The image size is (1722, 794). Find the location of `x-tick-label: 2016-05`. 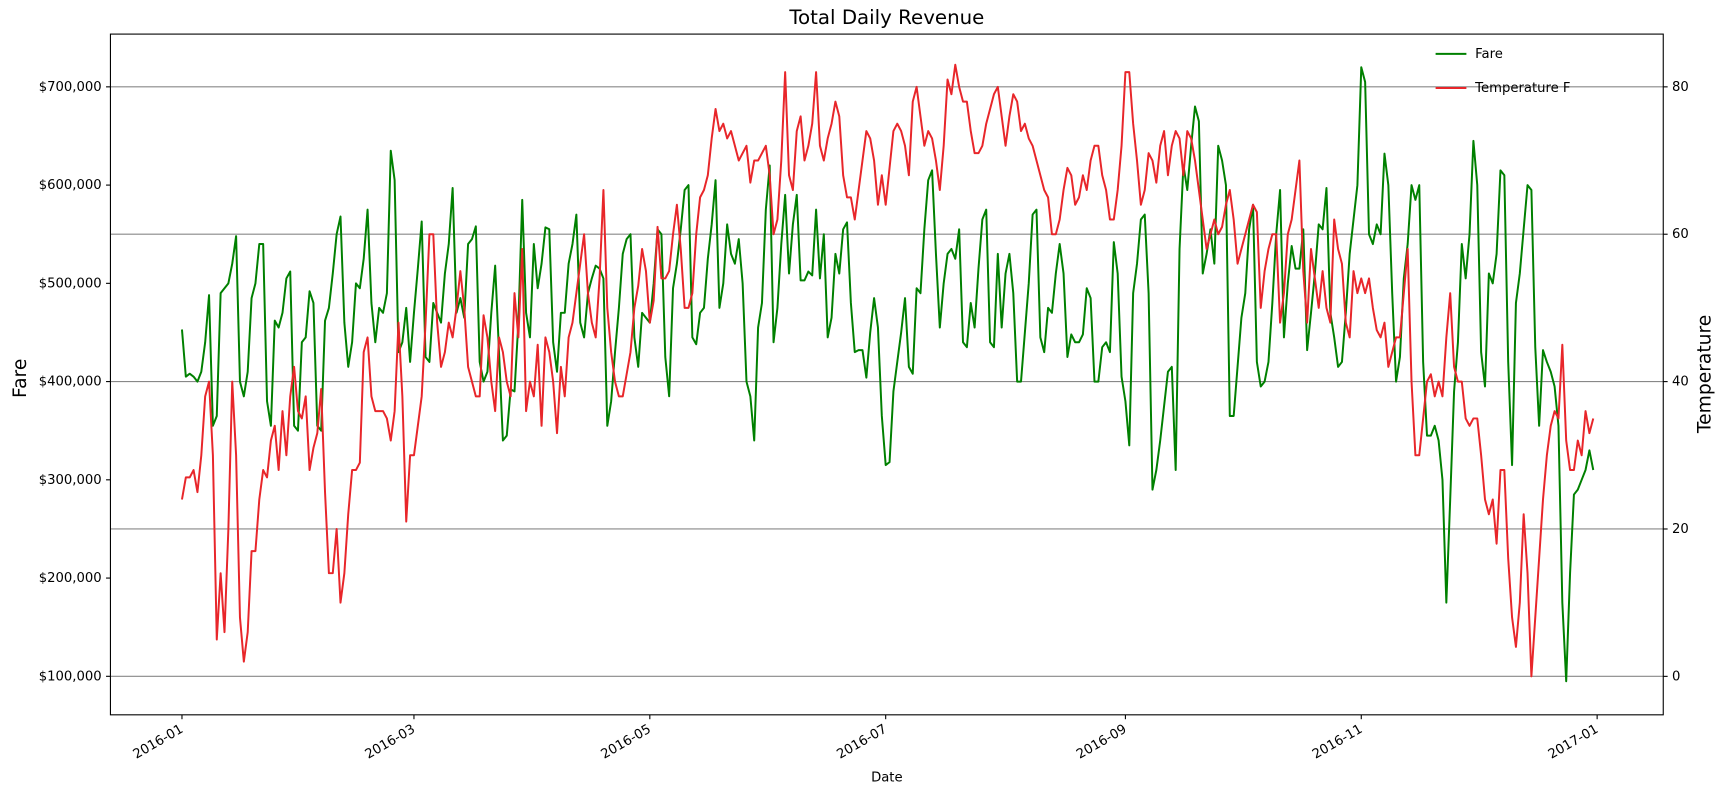

x-tick-label: 2016-05 is located at coordinates (626, 742).